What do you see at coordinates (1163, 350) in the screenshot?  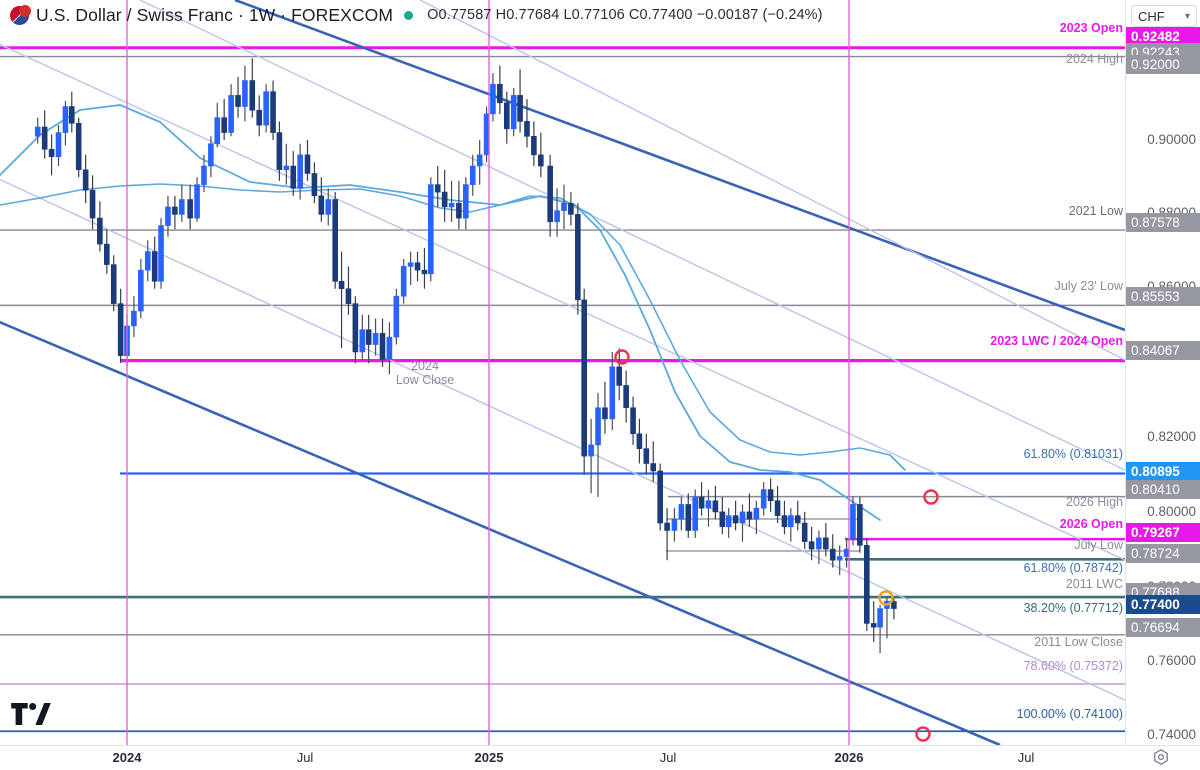 I see `price-badge: 0.84067` at bounding box center [1163, 350].